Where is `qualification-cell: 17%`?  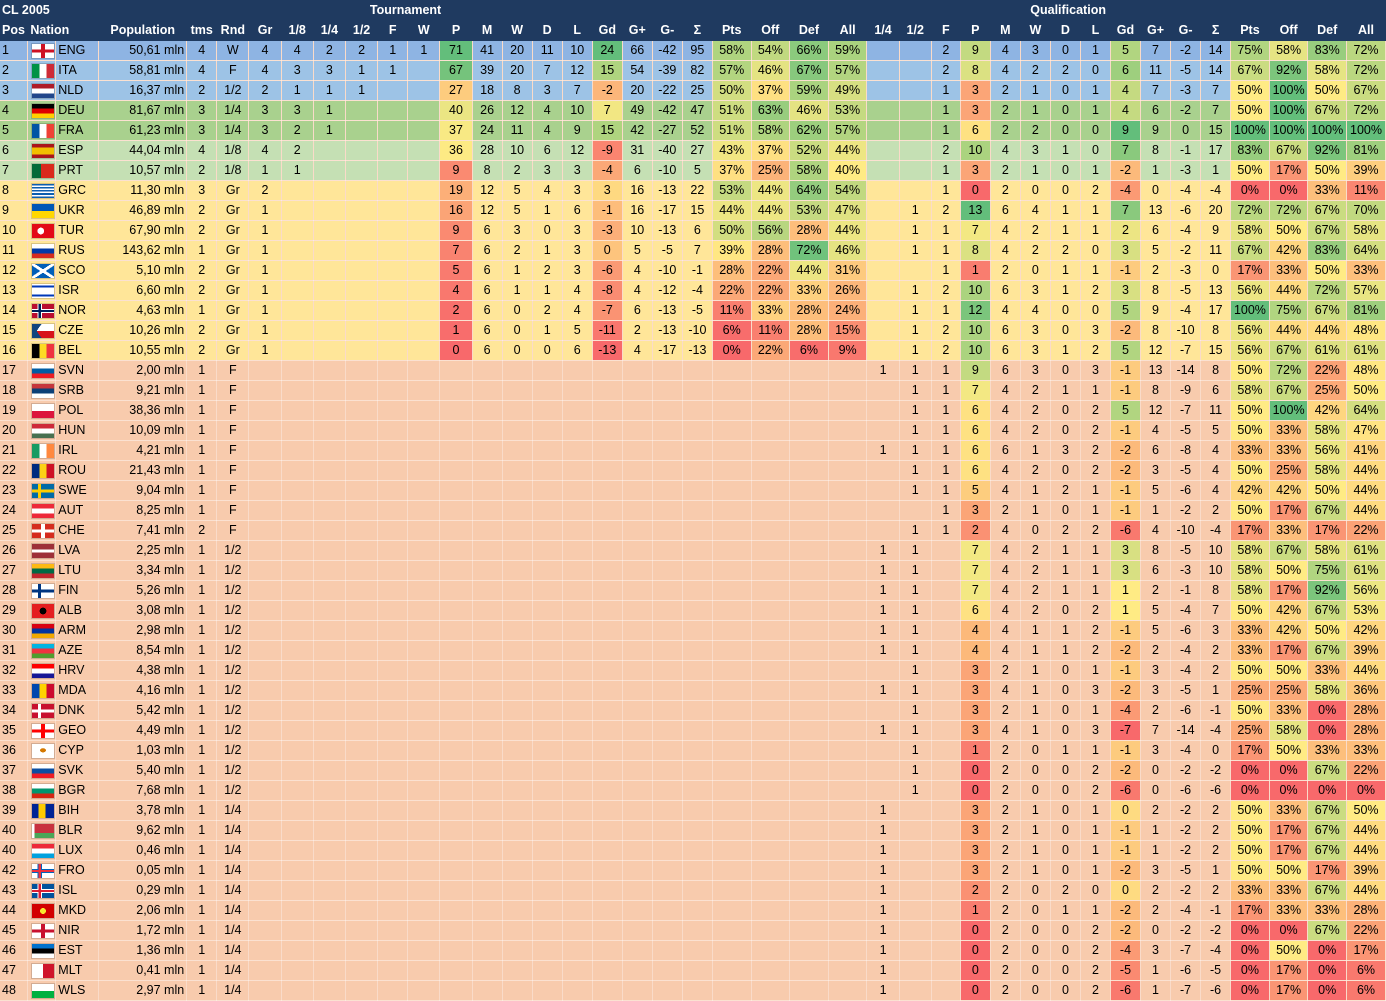
qualification-cell: 17% is located at coordinates (1289, 510).